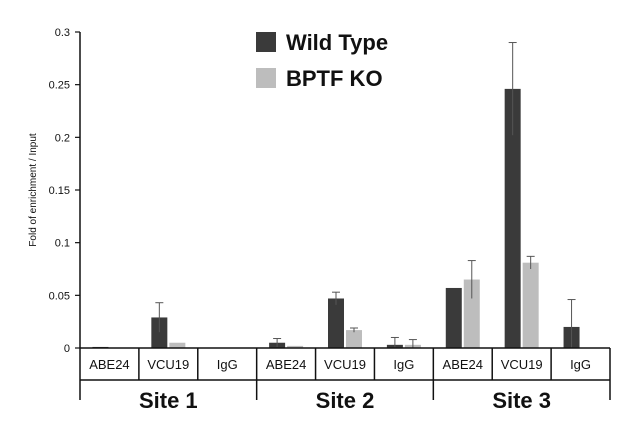 Image resolution: width=640 pixels, height=432 pixels. What do you see at coordinates (67, 349) in the screenshot?
I see `y-tick-label: 0` at bounding box center [67, 349].